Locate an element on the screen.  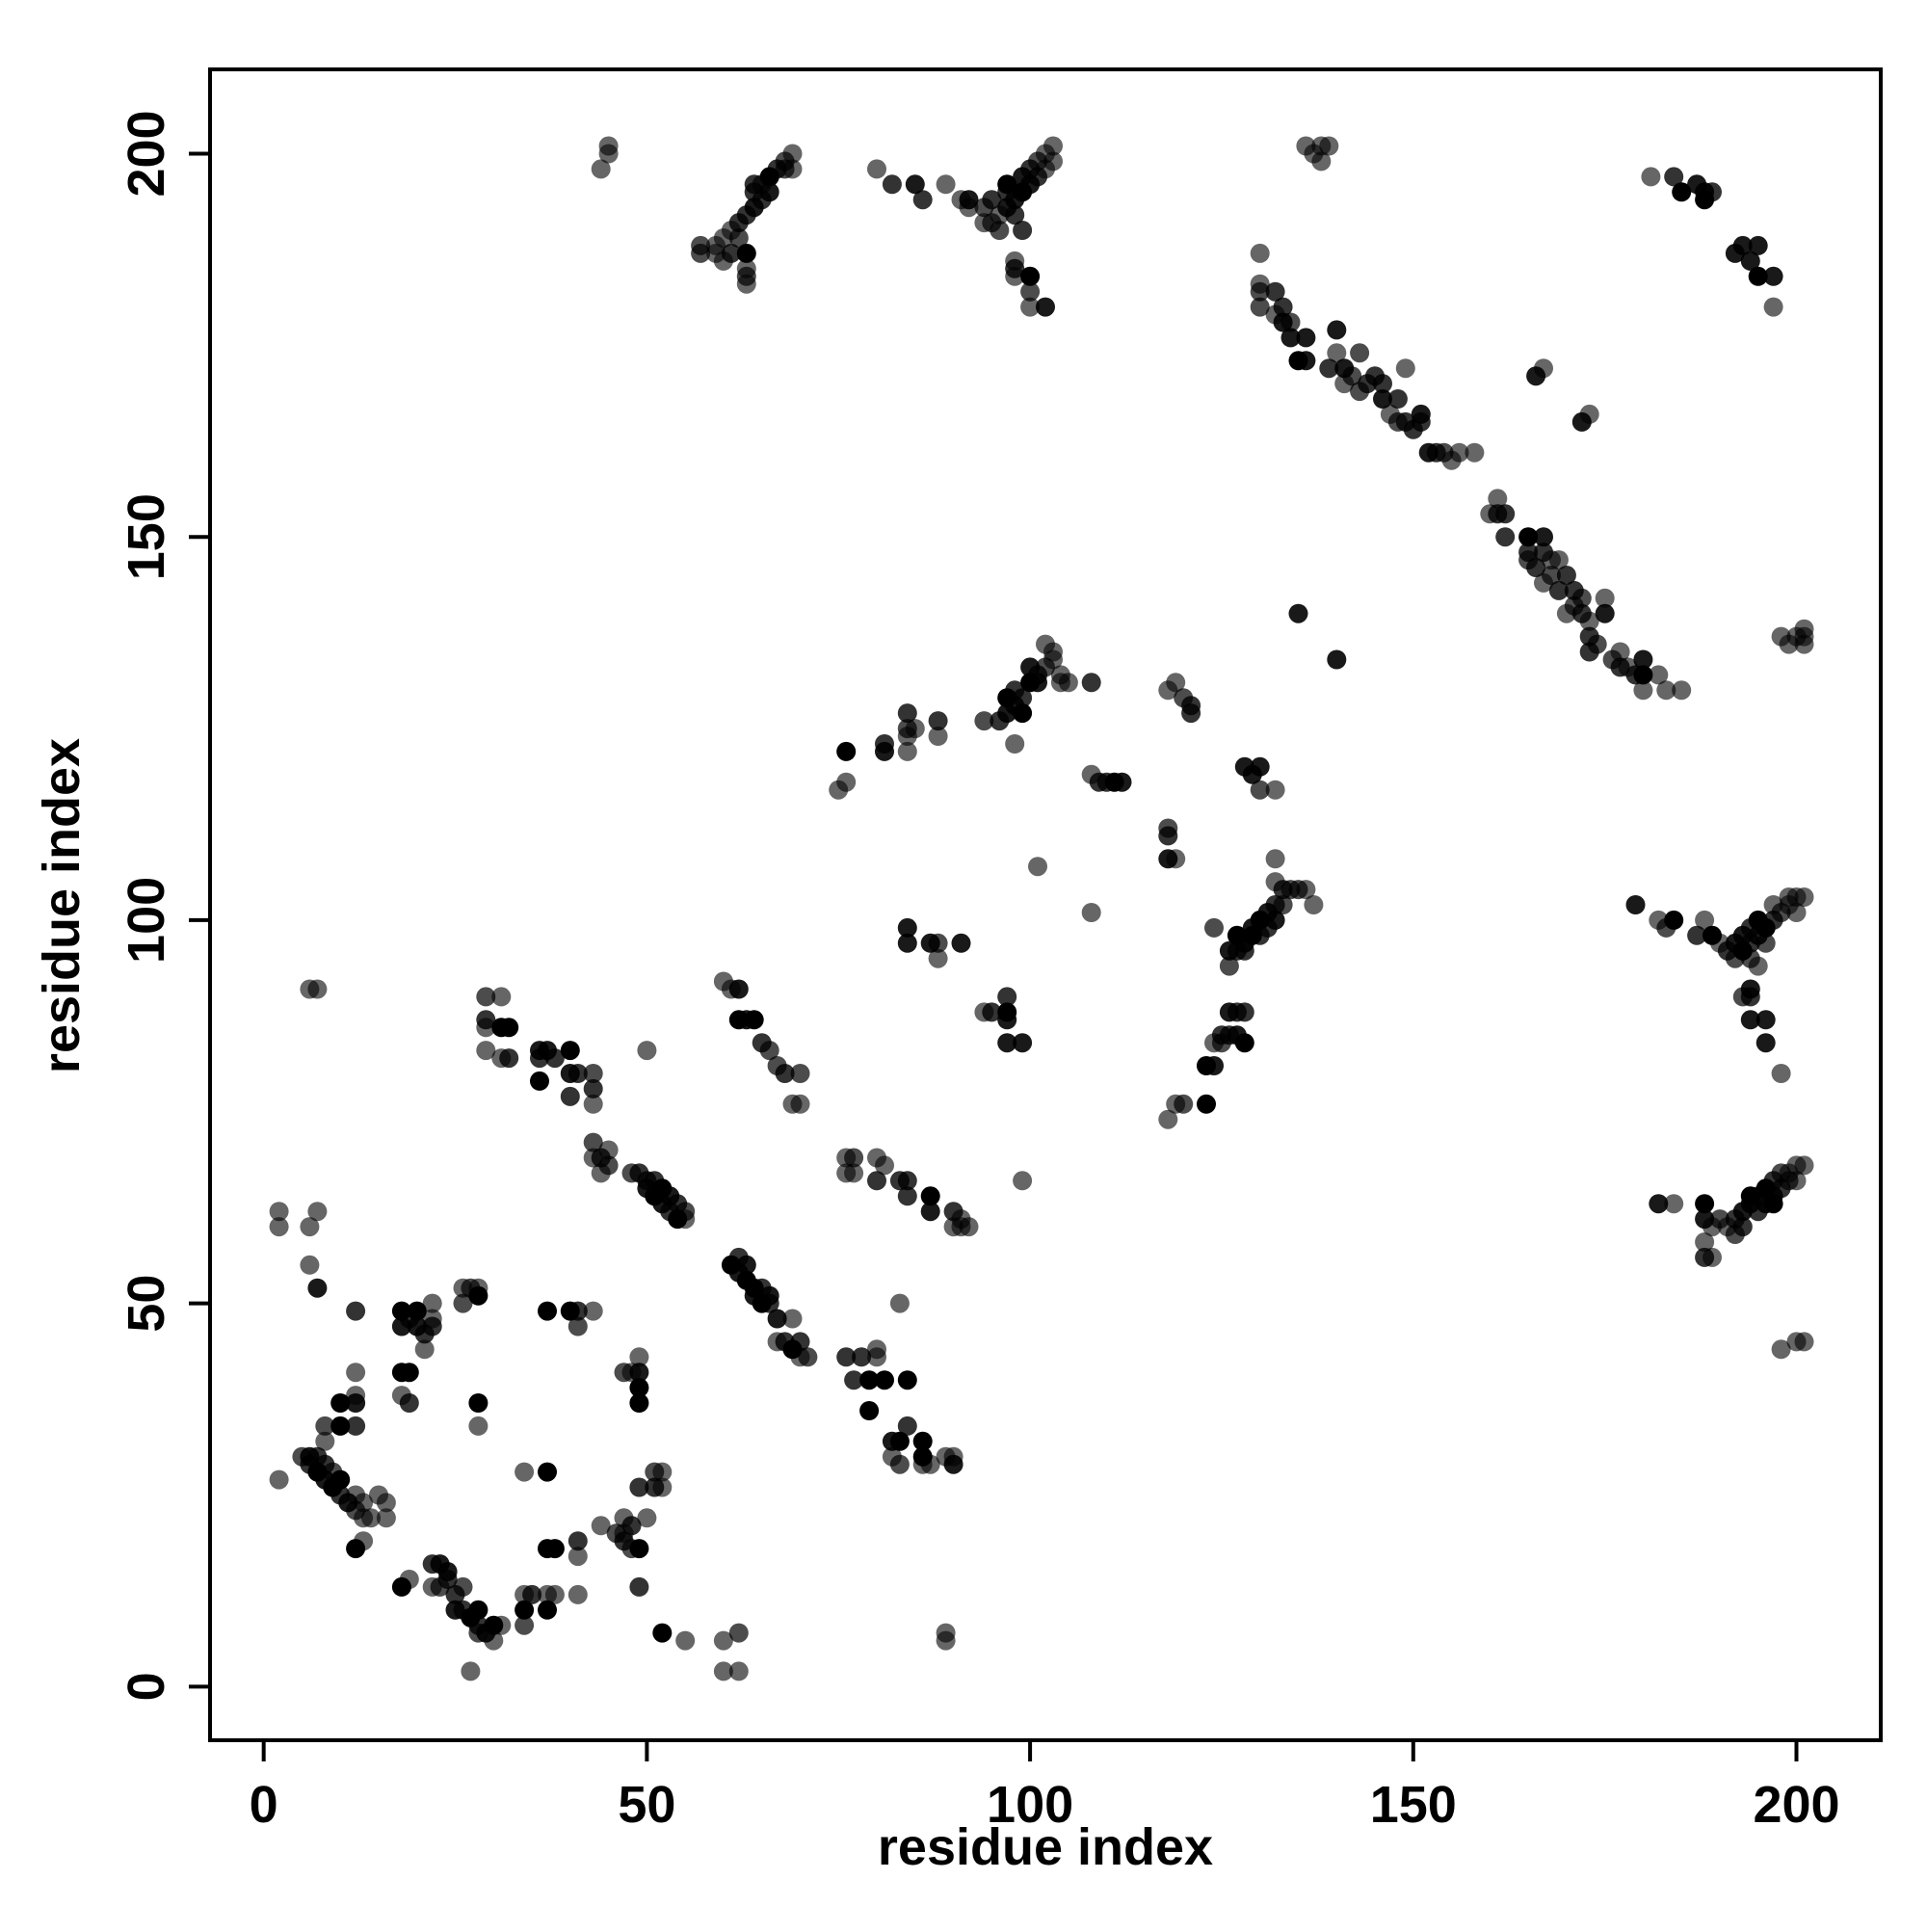
x-tick-label: 200 is located at coordinates (1796, 1805).